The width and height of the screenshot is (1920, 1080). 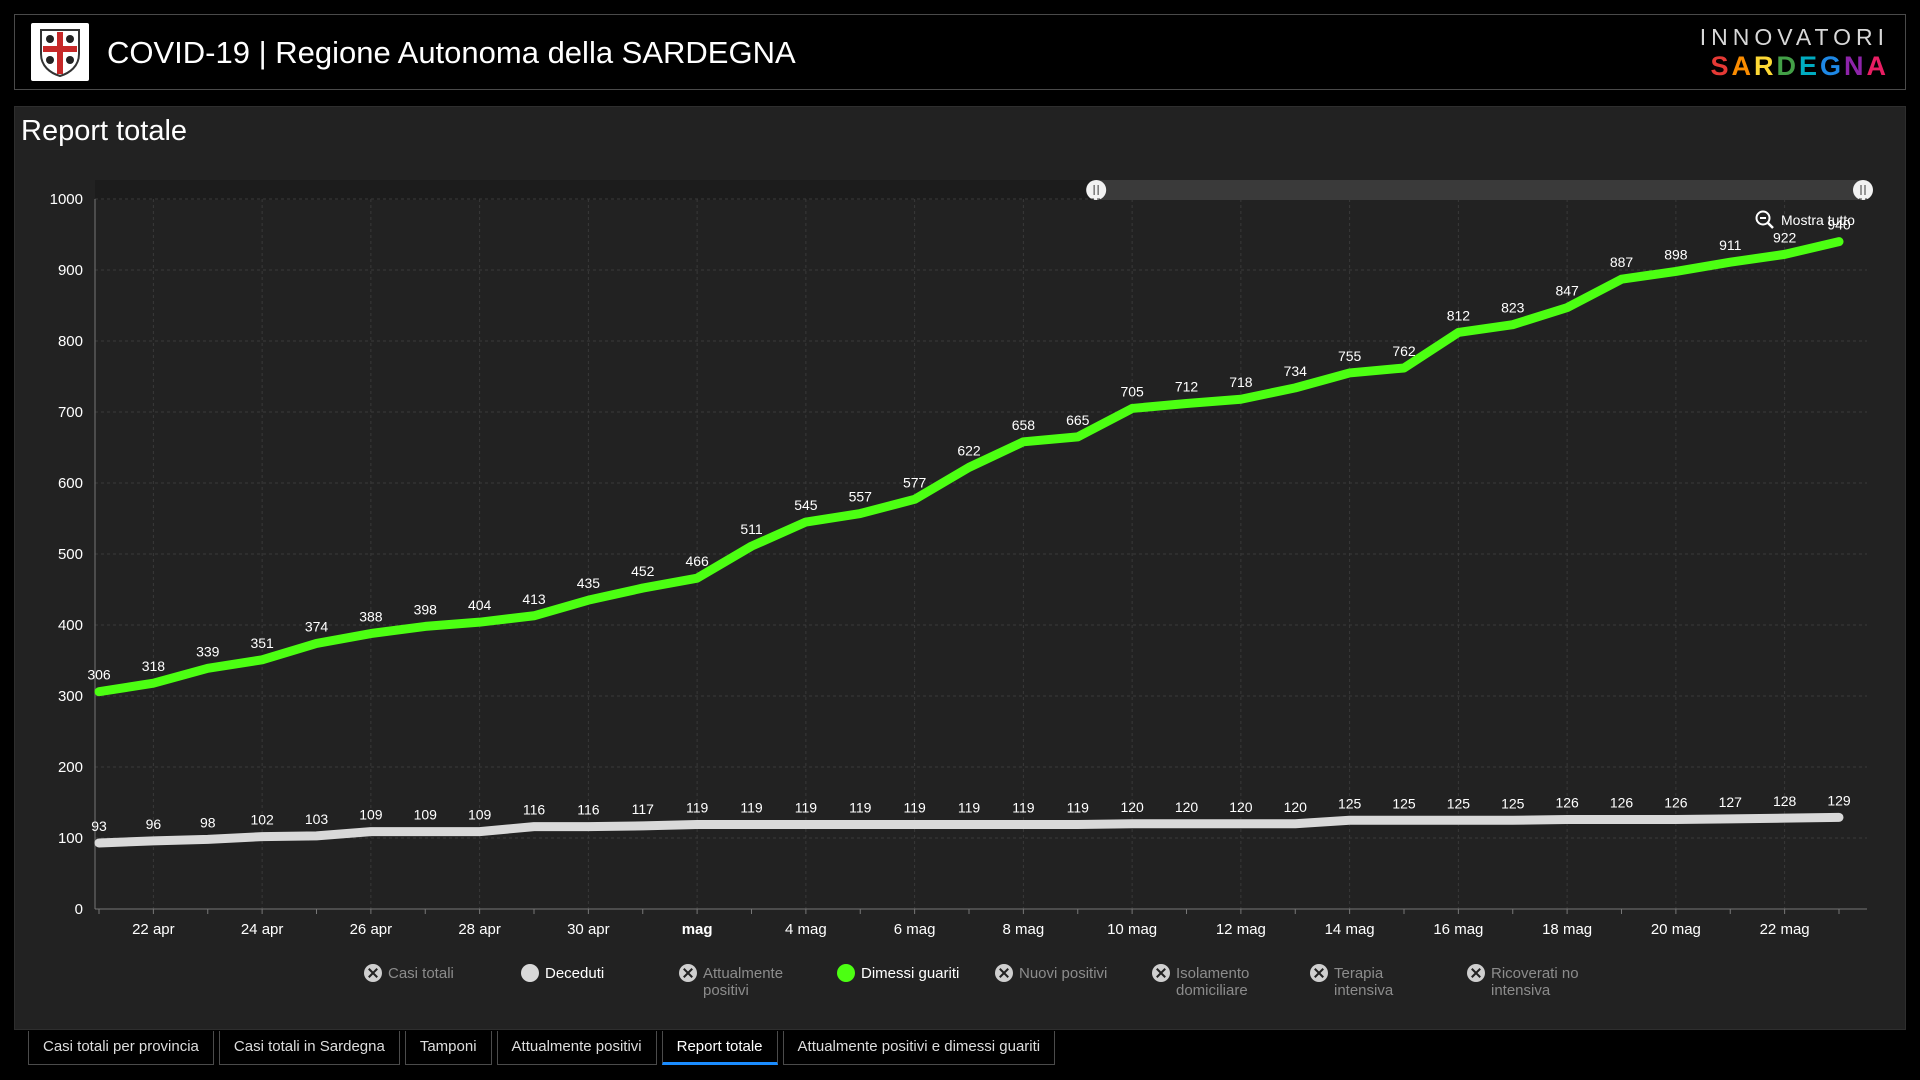 What do you see at coordinates (1350, 929) in the screenshot?
I see `x-tick-label: 14 mag` at bounding box center [1350, 929].